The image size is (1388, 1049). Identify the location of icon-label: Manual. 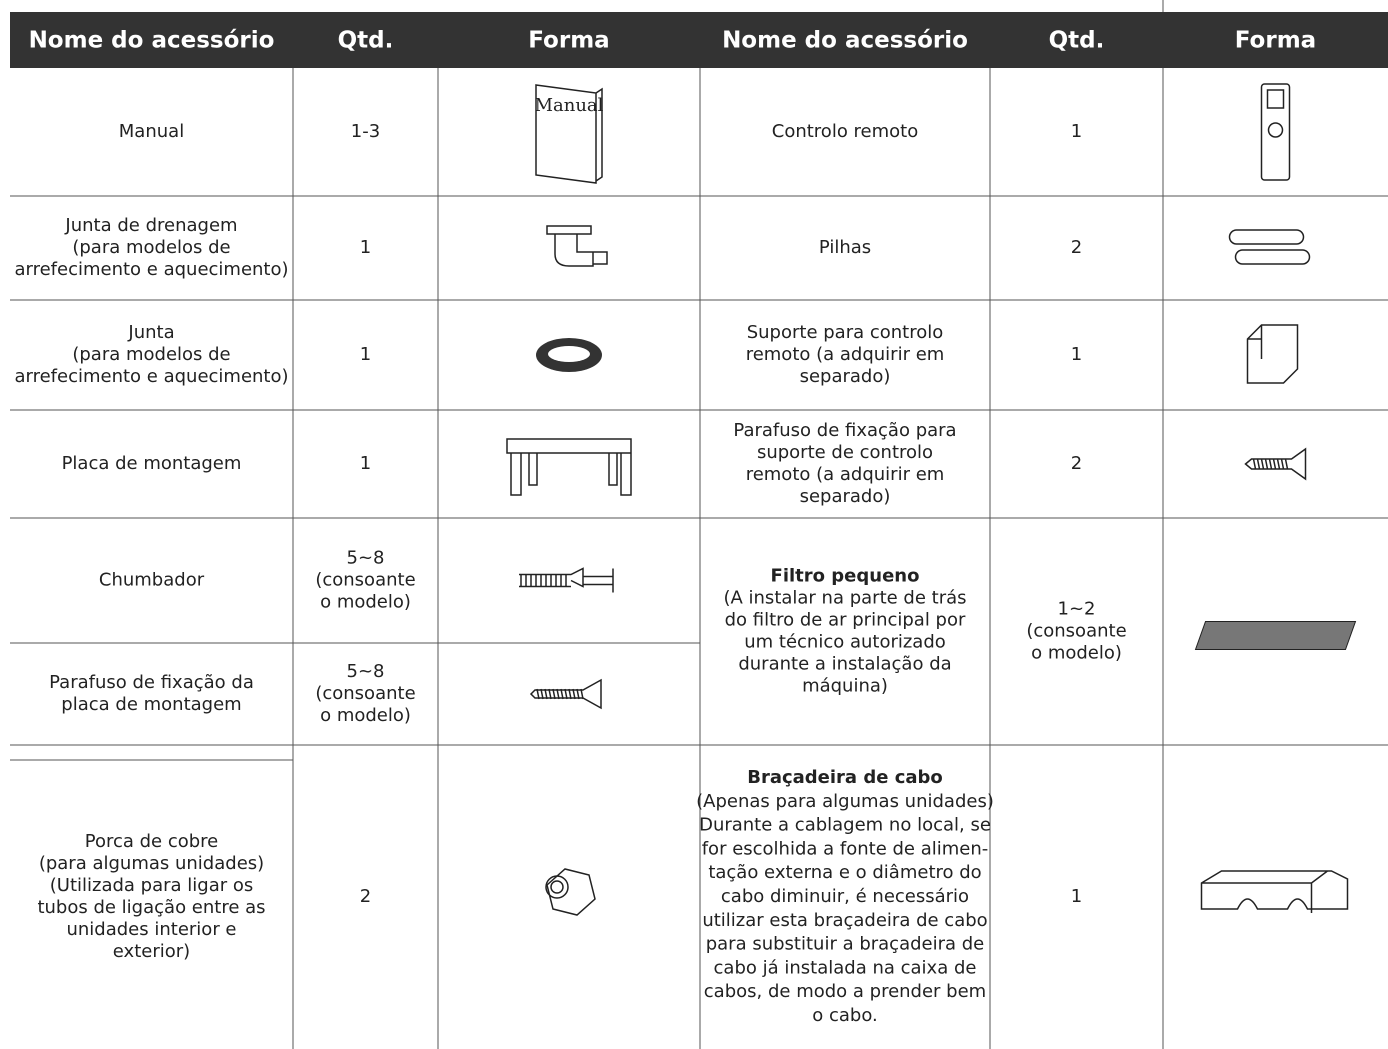
(569, 105).